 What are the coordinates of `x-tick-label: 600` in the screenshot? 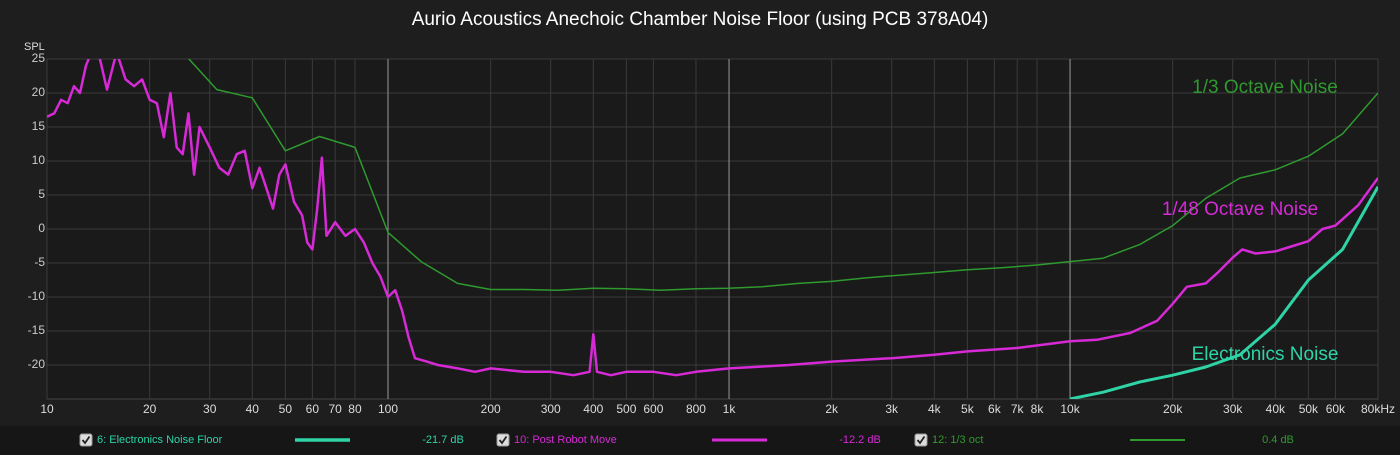 It's located at (653, 409).